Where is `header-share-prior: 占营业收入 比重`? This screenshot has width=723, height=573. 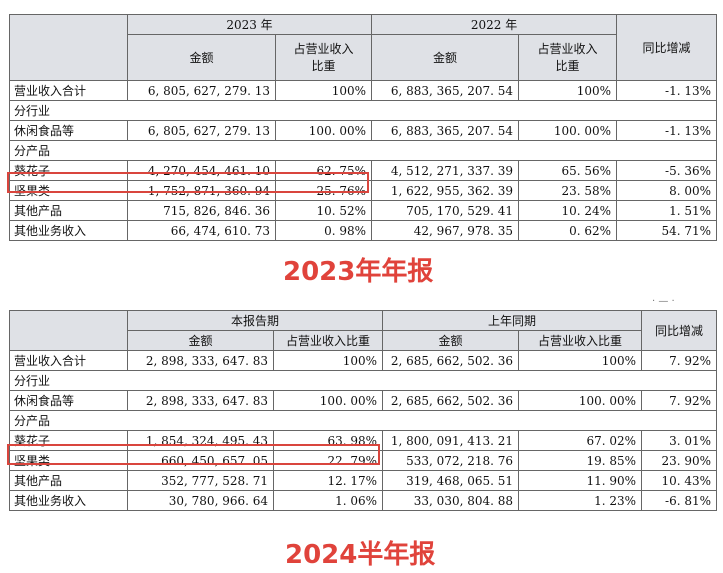
header-share-prior: 占营业收入 比重 is located at coordinates (568, 57).